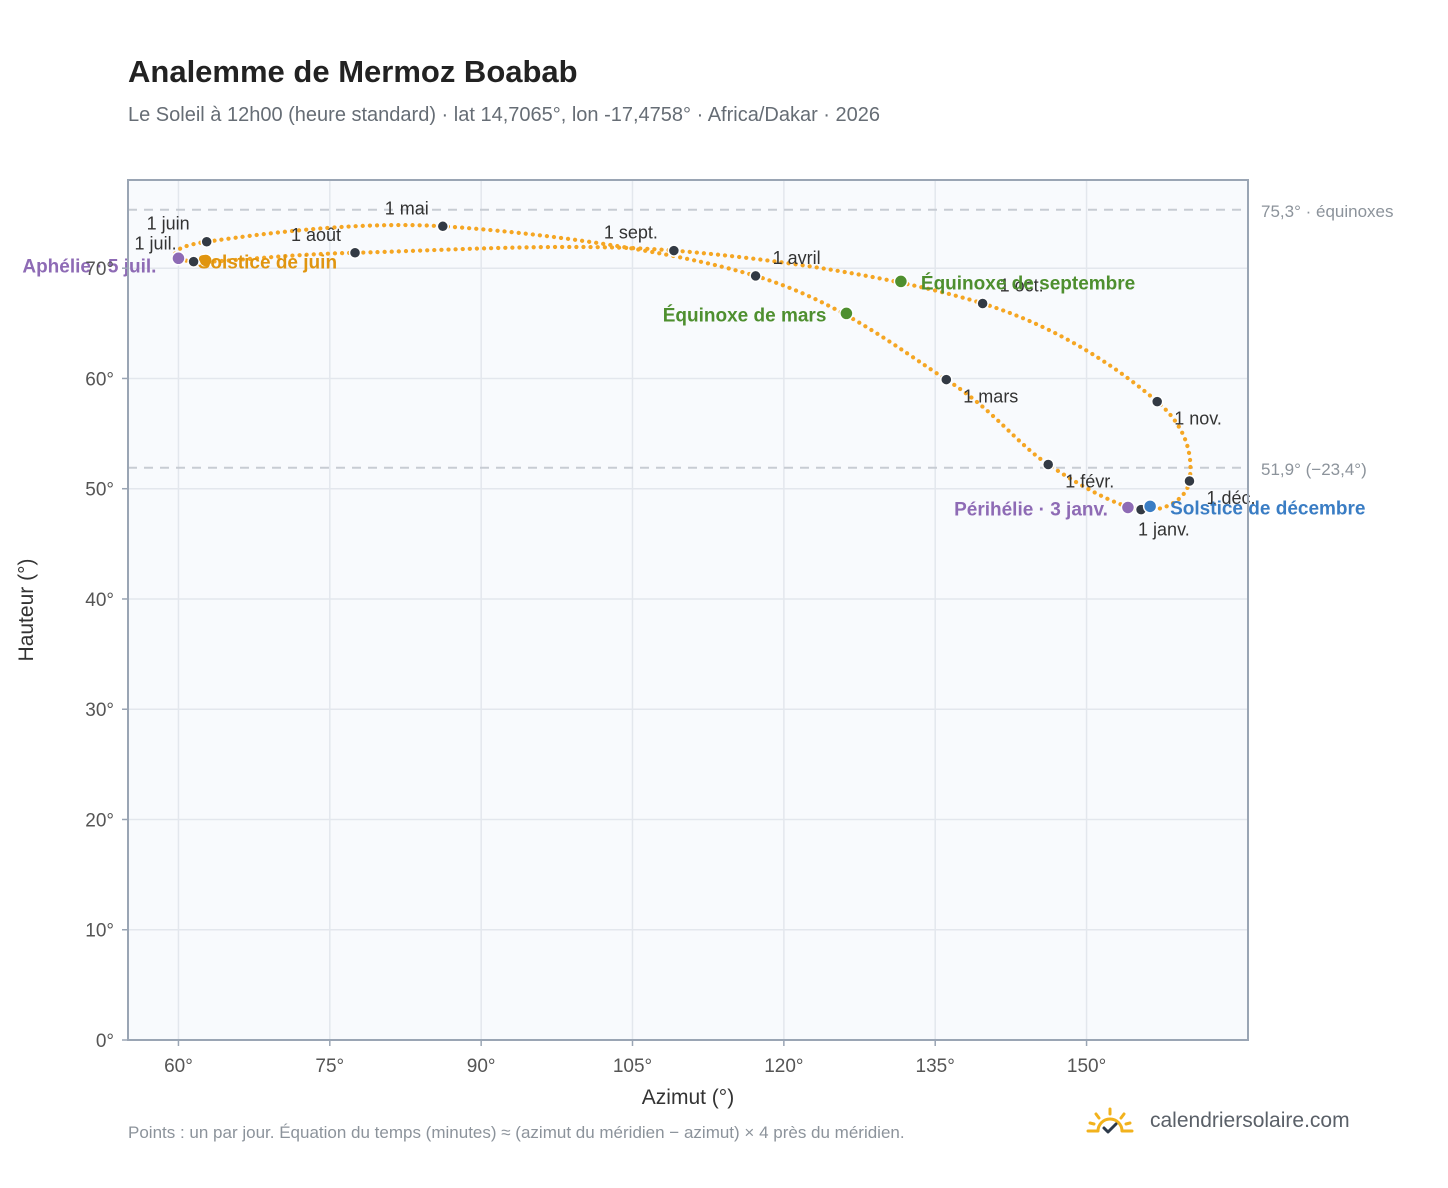  Describe the element at coordinates (106, 655) in the screenshot. I see `y-axis-ticks: 0° 10° 20° 30° 40° 50° 60° 70°` at that location.